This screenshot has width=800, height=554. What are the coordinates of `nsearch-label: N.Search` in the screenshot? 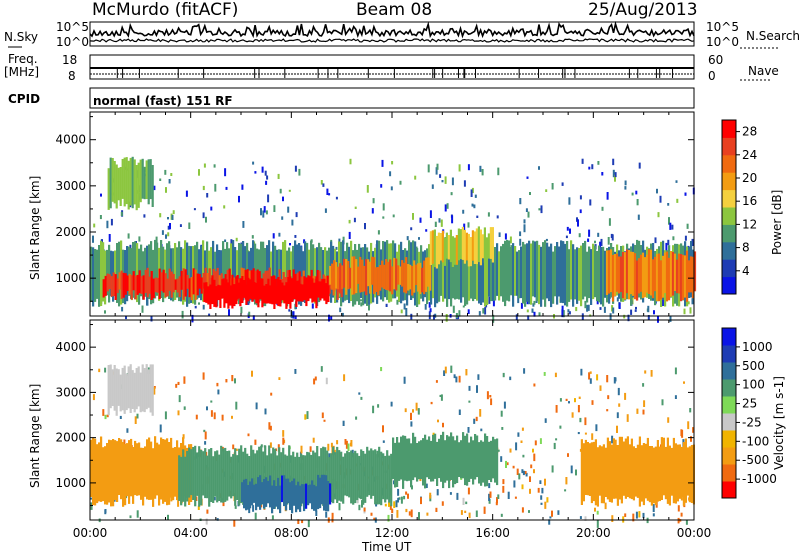 It's located at (773, 36).